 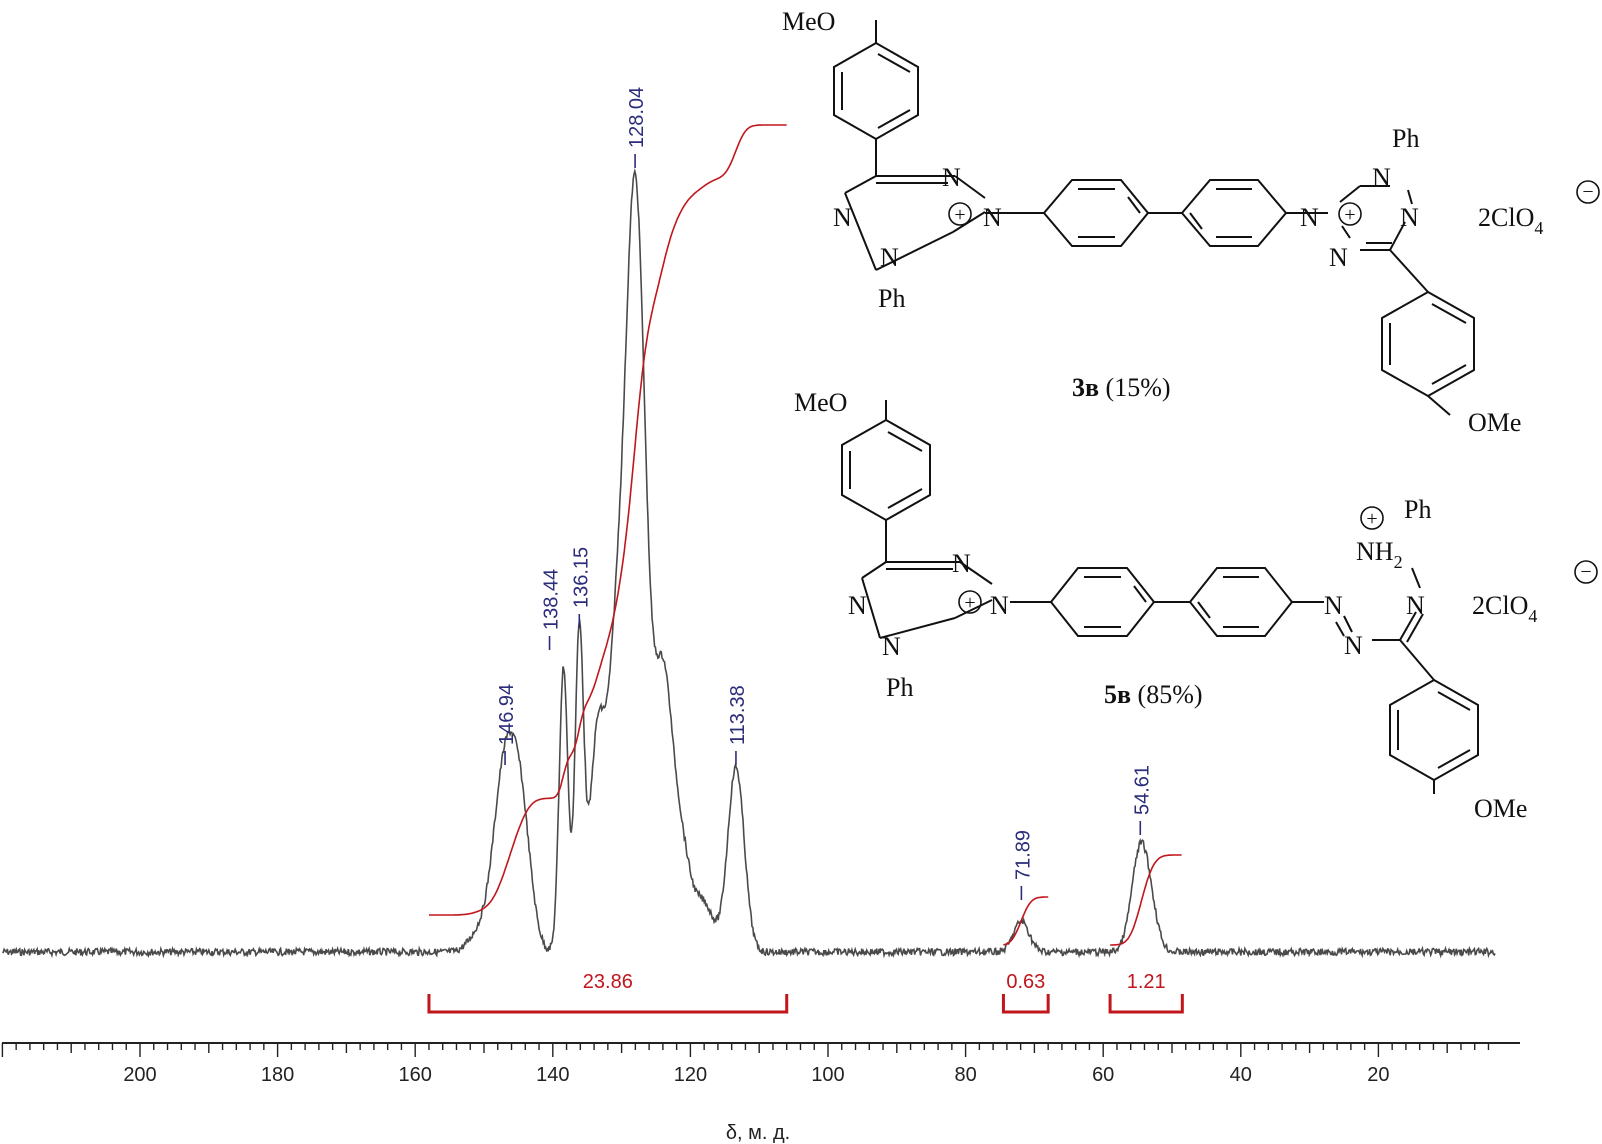 I want to click on integral-brackets: 23.86 0.63 1.21, so click(x=805, y=992).